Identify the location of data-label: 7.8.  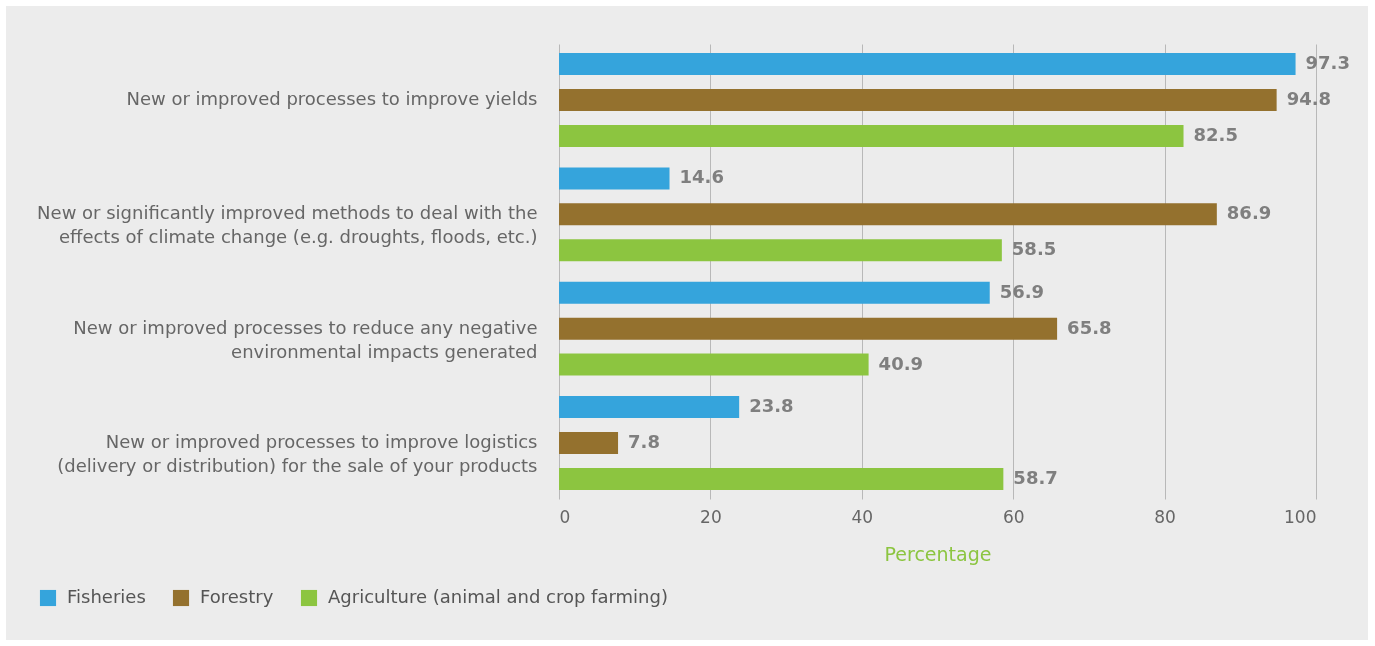
(644, 441).